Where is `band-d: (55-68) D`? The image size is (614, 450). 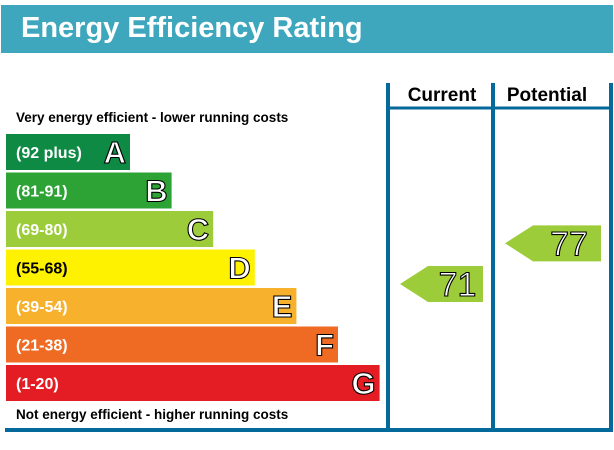 band-d: (55-68) D is located at coordinates (130, 267).